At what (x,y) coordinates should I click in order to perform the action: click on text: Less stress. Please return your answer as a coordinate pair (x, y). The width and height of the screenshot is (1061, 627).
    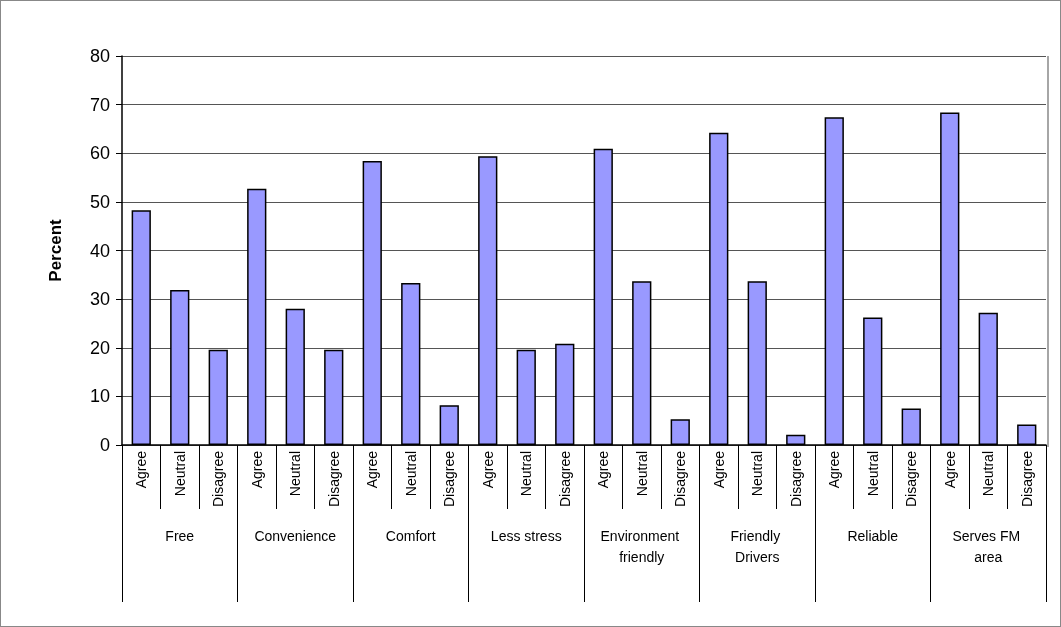
    Looking at the image, I should click on (526, 535).